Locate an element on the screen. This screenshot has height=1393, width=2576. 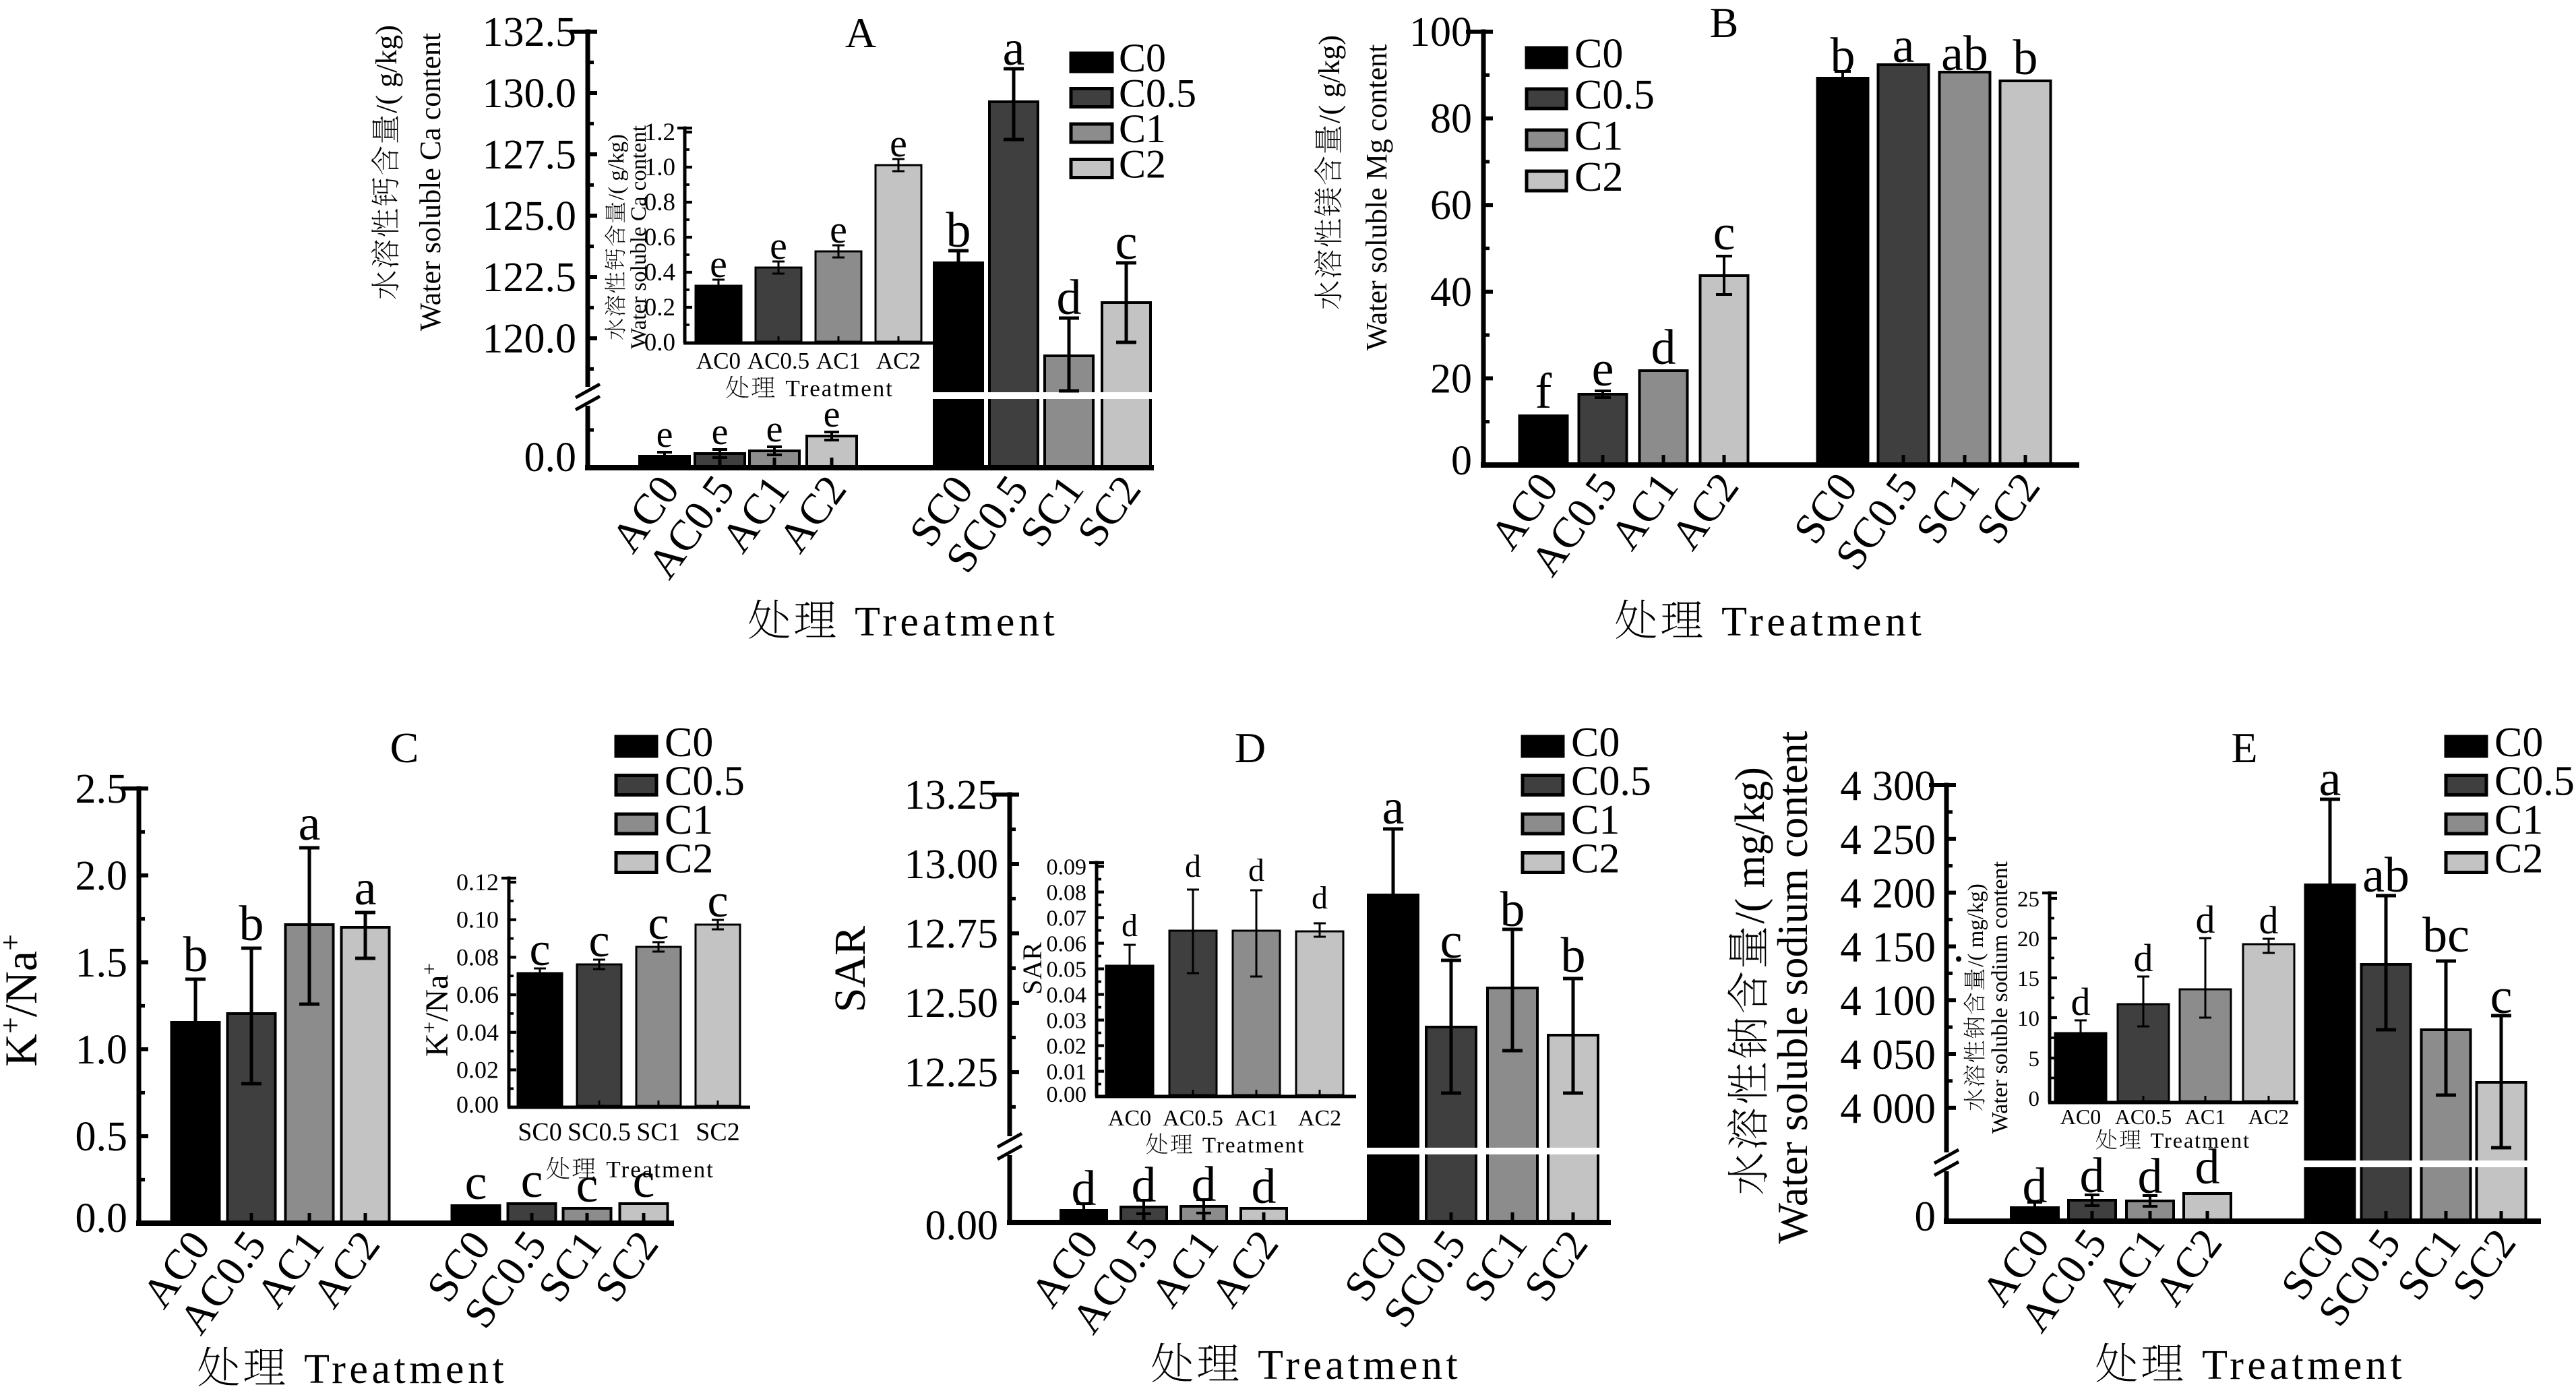
svg-text: 80 is located at coordinates (1451, 119).